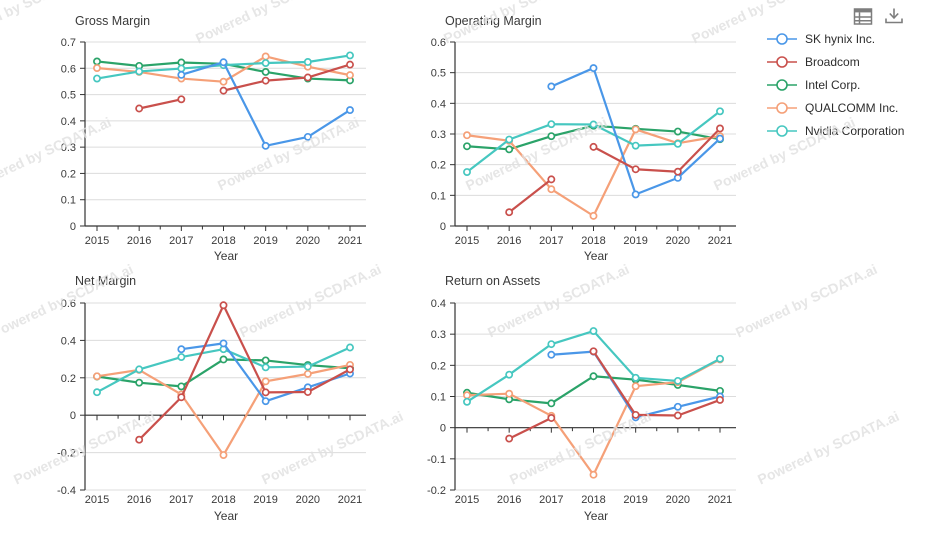 The height and width of the screenshot is (539, 931). I want to click on legend-label: SK hynix Inc., so click(840, 38).